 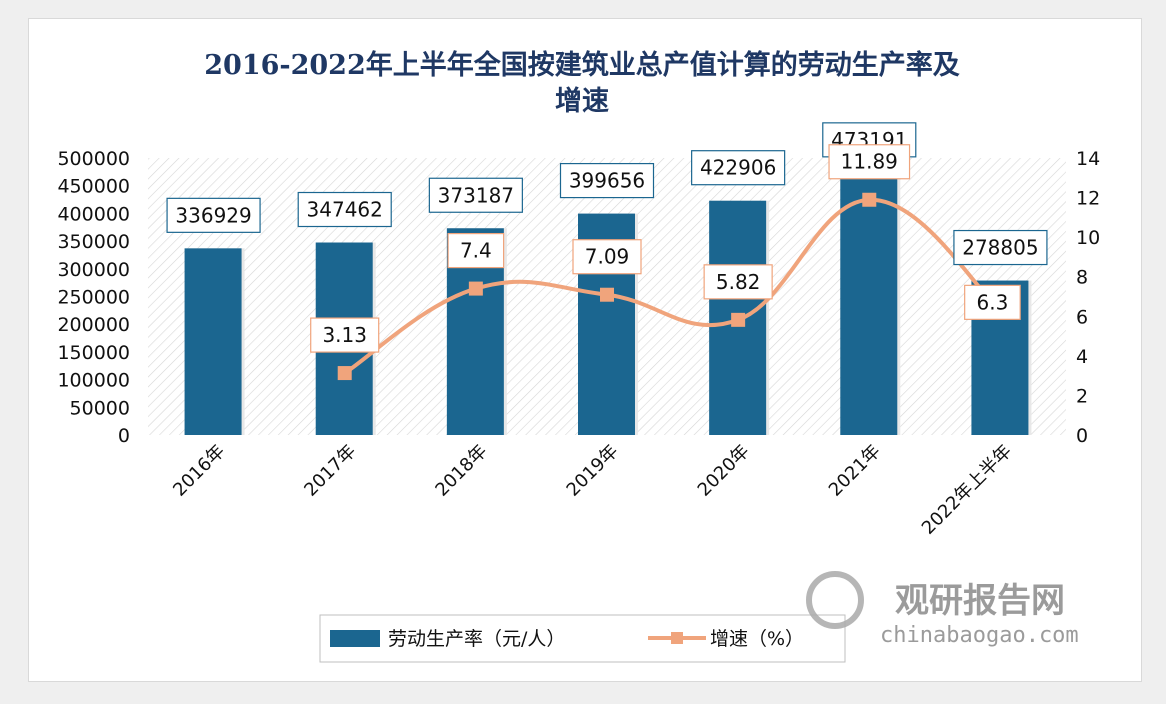 I want to click on x-axis-tick: 2019年, so click(x=593, y=471).